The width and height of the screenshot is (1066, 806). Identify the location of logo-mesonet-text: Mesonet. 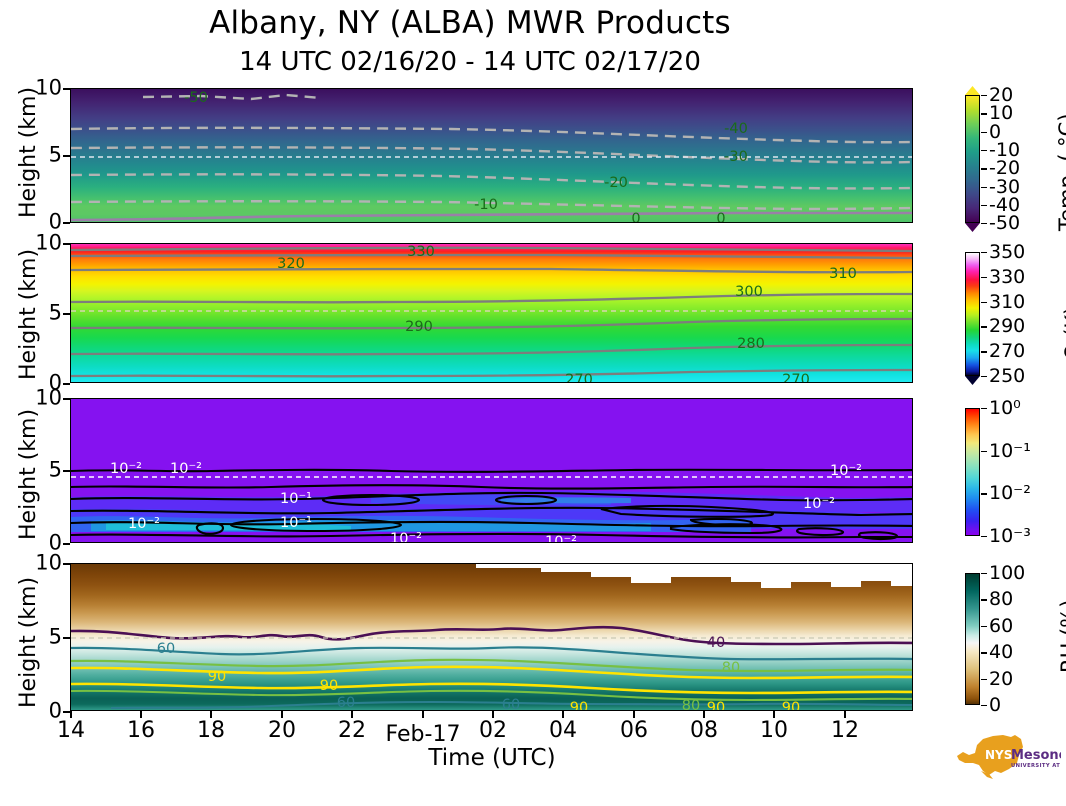
(1036, 755).